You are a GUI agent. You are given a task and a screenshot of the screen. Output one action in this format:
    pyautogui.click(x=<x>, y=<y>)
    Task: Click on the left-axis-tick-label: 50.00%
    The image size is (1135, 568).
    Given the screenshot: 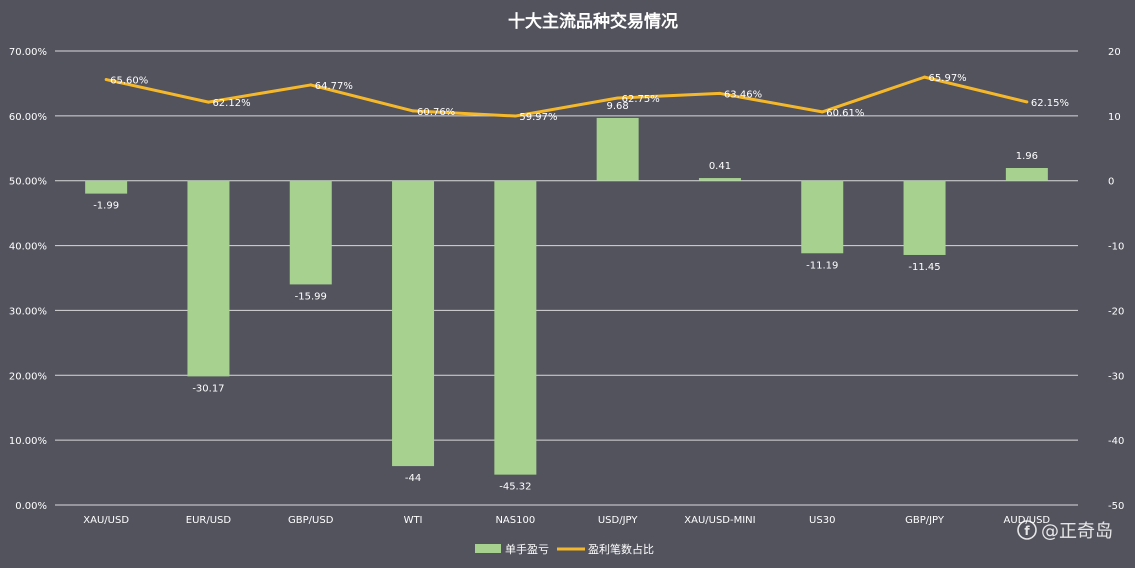 What is the action you would take?
    pyautogui.click(x=28, y=182)
    